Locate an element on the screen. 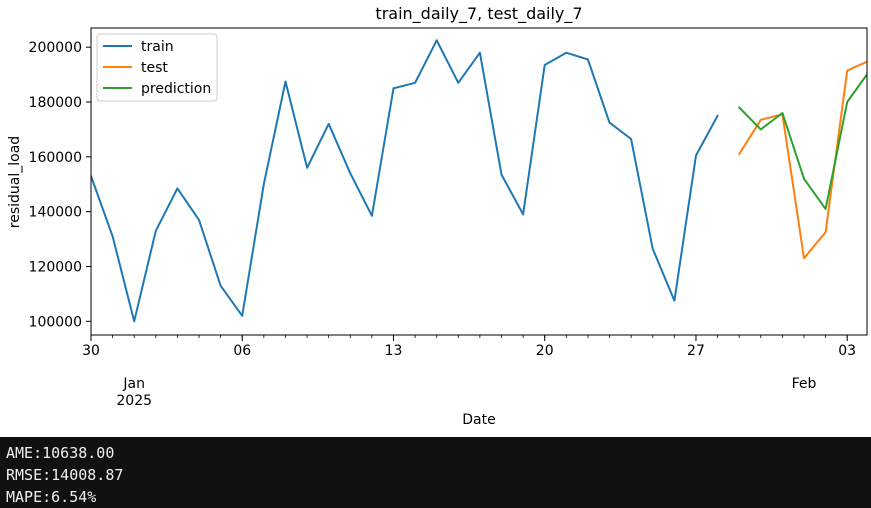  x-tick-label: 27 is located at coordinates (696, 351).